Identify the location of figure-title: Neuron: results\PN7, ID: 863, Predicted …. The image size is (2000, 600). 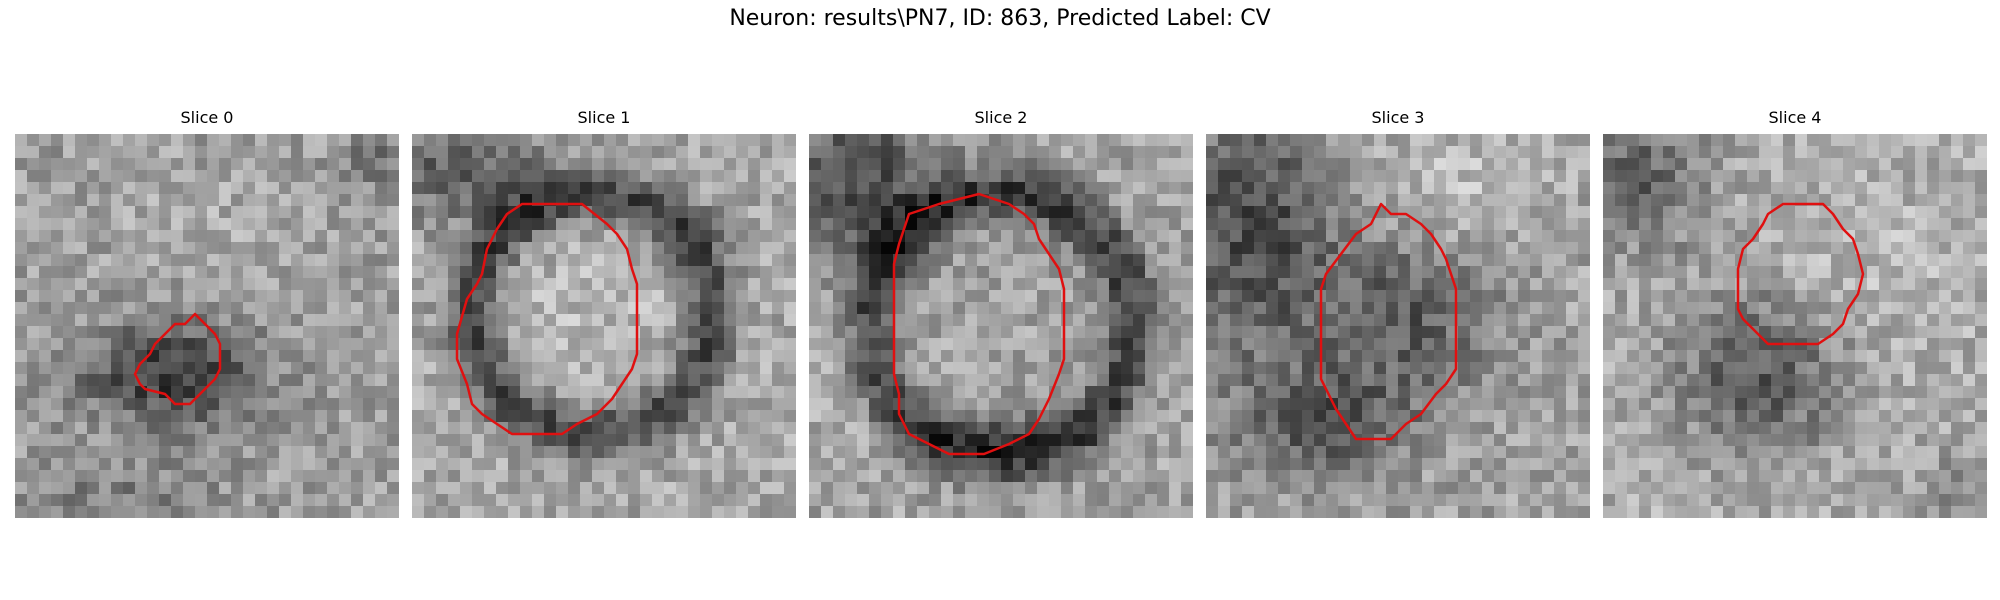
(1000, 18).